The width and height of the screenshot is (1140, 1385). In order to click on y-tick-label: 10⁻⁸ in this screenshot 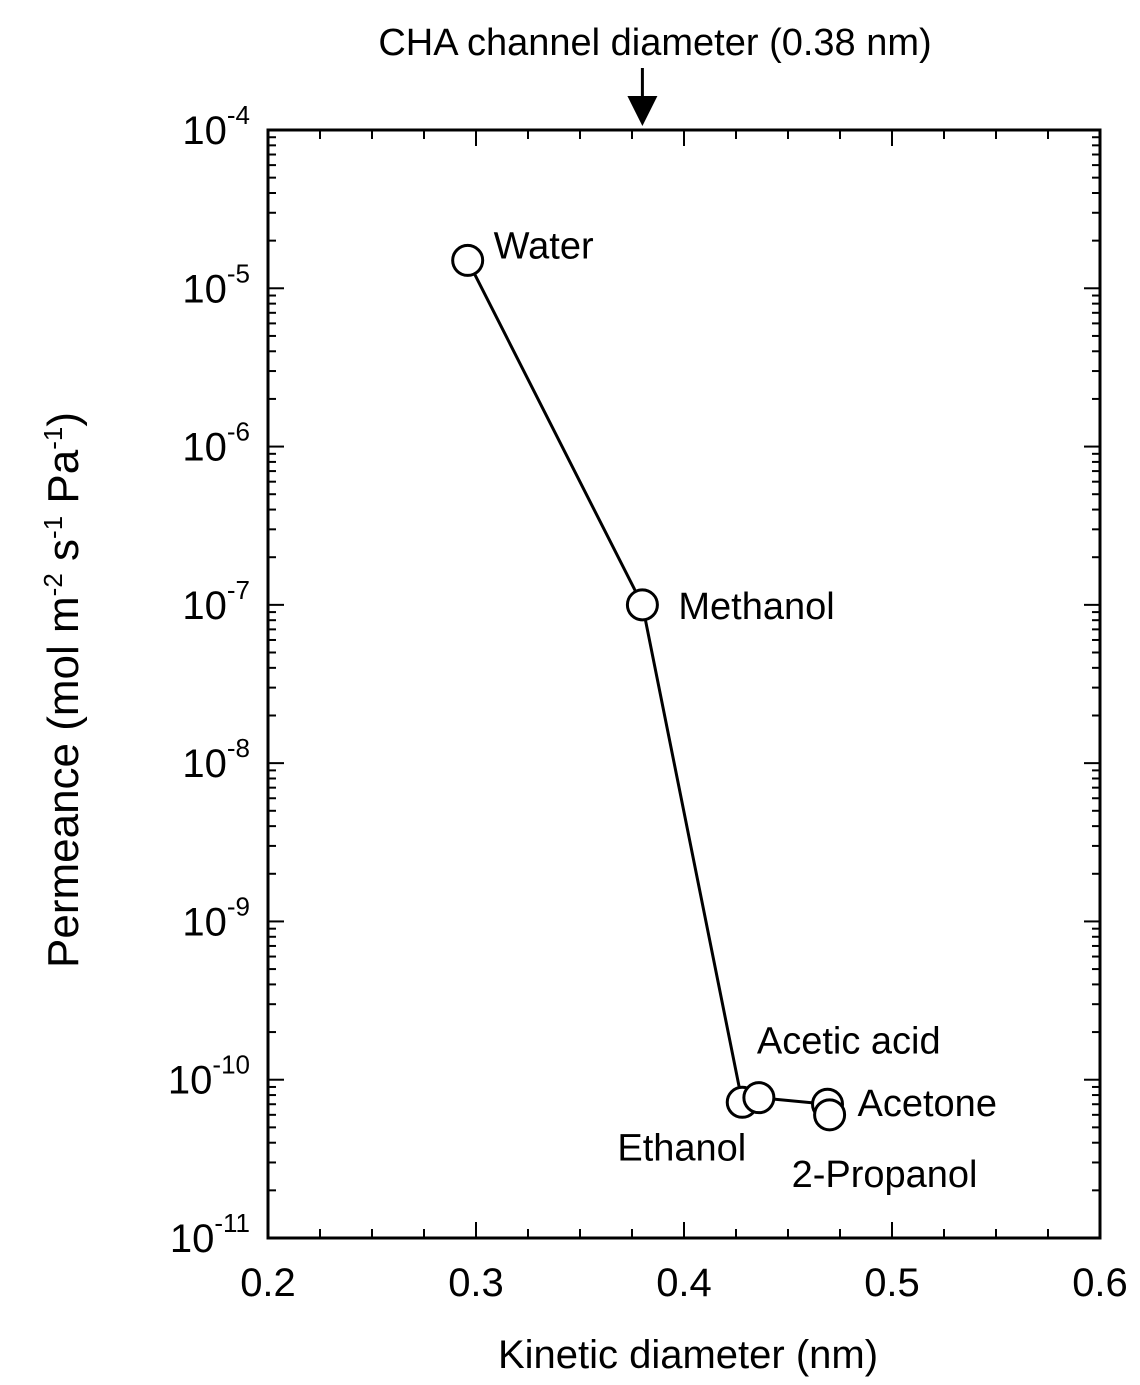, I will do `click(216, 759)`.